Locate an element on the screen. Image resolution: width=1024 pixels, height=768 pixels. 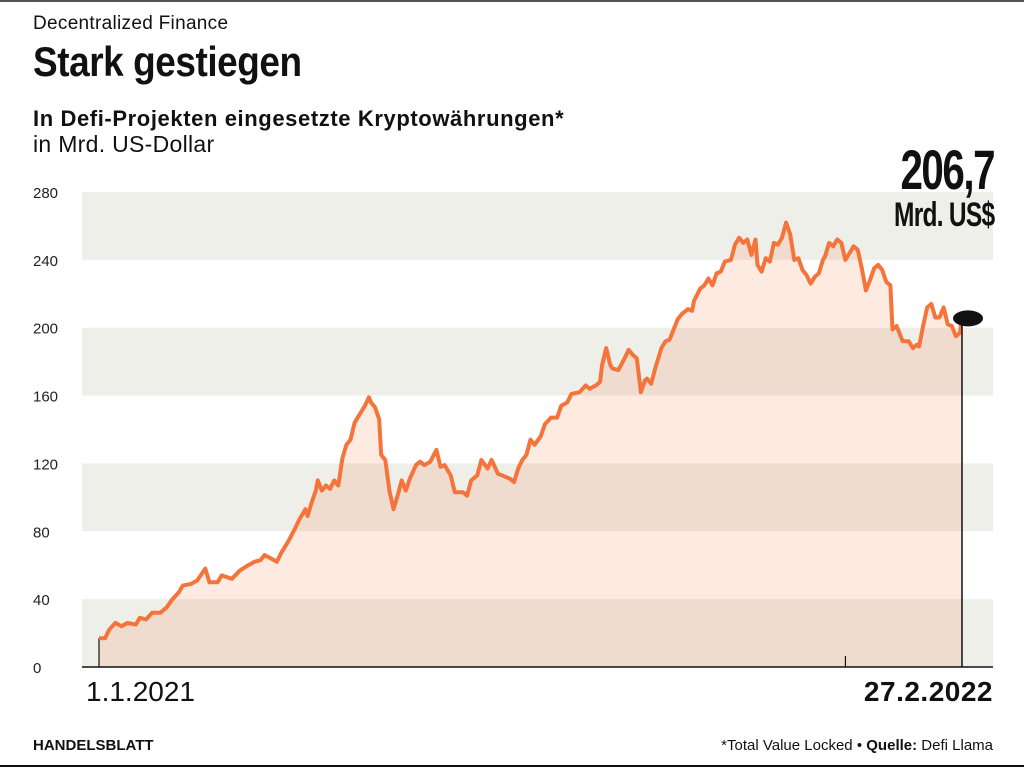
y-tick-label: 240 is located at coordinates (45, 261).